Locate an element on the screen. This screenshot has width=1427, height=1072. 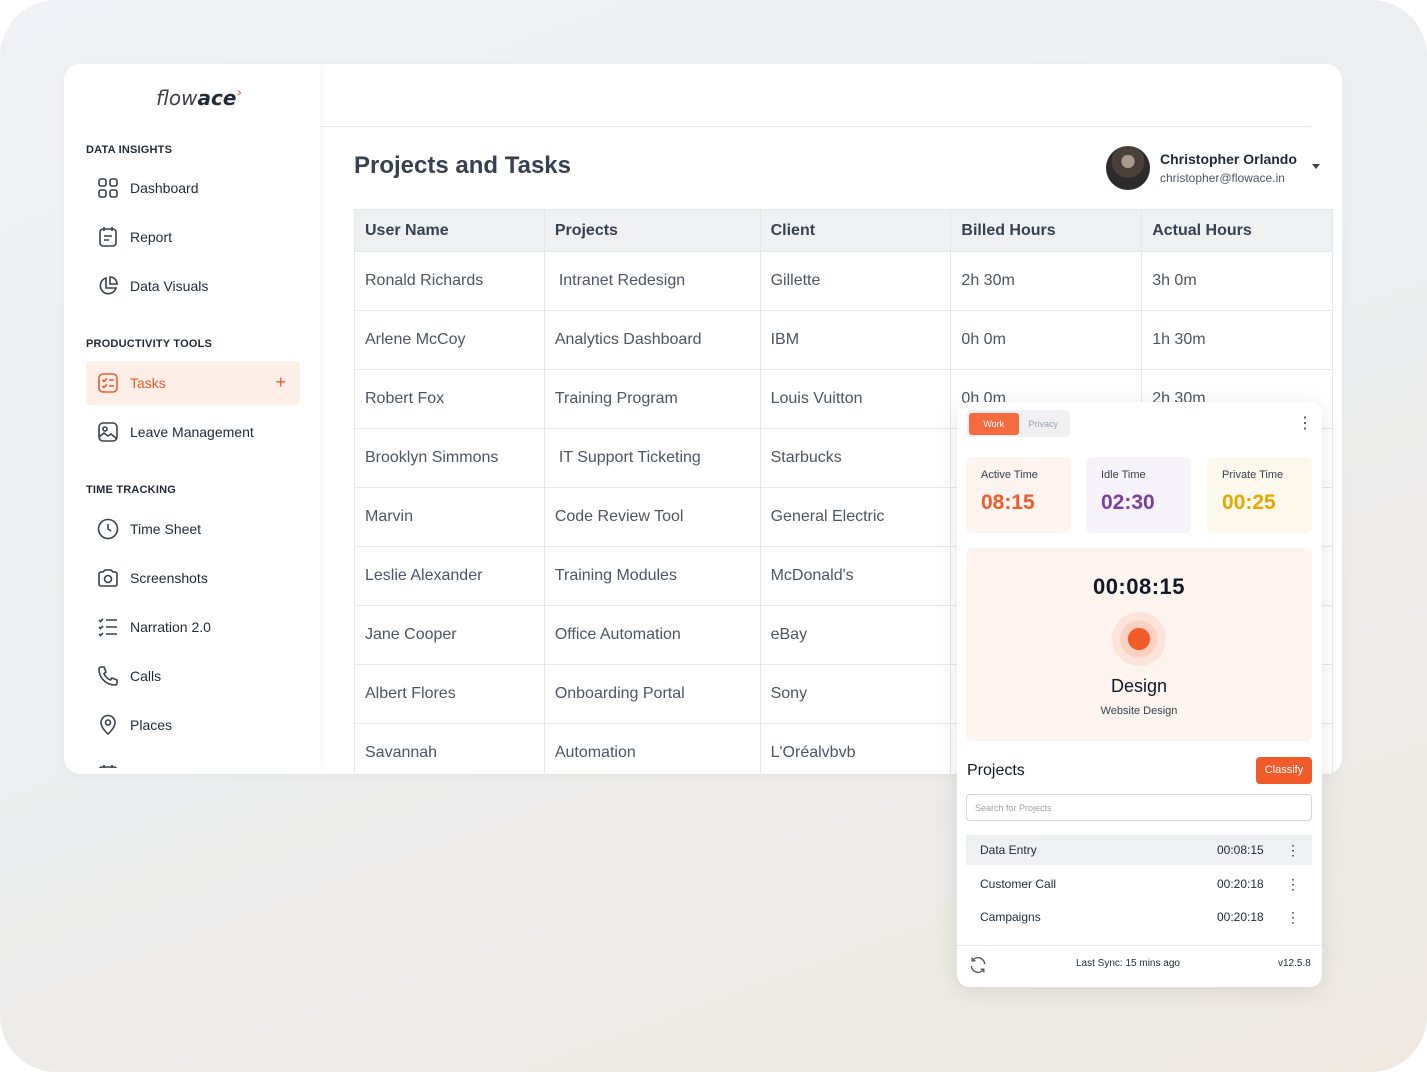
private-time-value: 00:25 is located at coordinates (1249, 502).